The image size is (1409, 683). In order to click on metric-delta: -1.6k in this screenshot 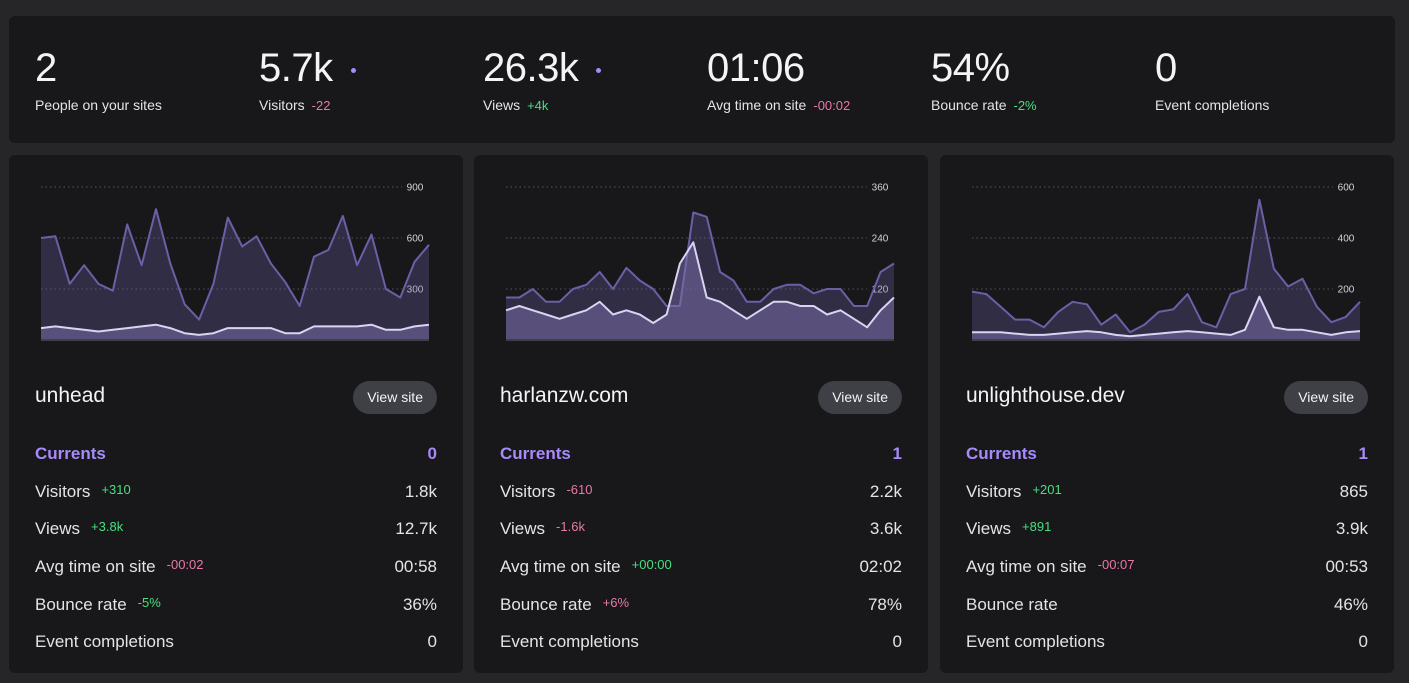, I will do `click(570, 527)`.